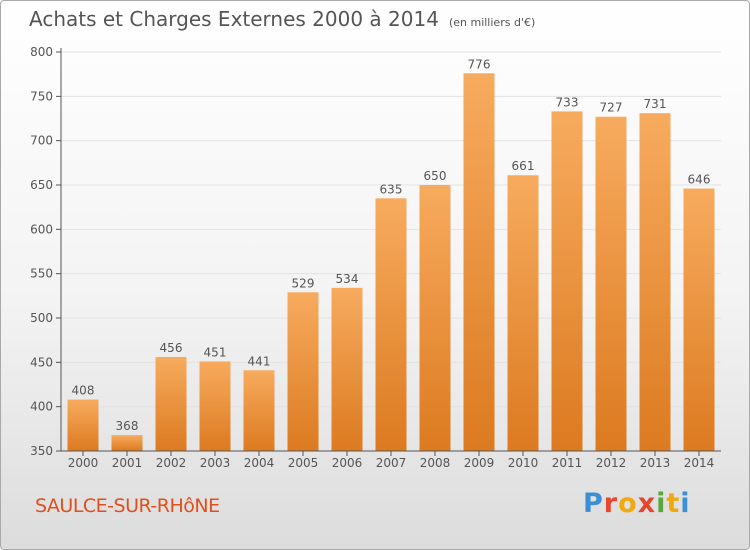 The width and height of the screenshot is (750, 550). What do you see at coordinates (41, 96) in the screenshot?
I see `y-tick-label: 750` at bounding box center [41, 96].